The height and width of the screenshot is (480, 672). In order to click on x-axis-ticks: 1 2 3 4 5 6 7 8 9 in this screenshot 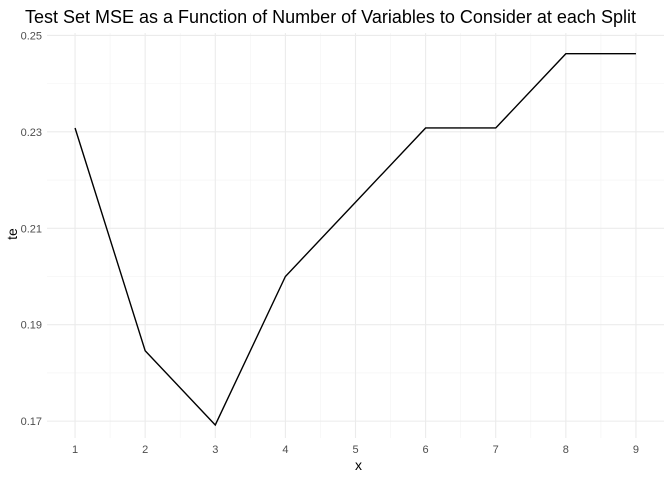, I will do `click(355, 450)`.